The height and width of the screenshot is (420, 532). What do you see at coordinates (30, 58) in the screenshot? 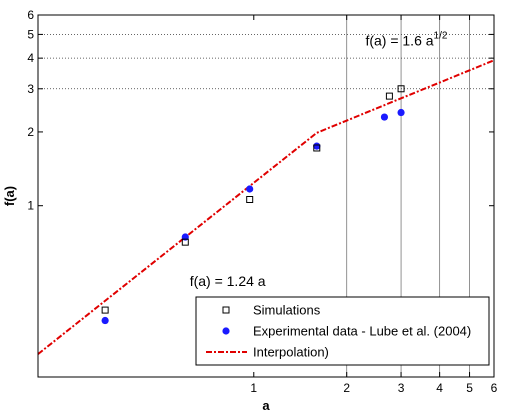
I see `y-tick-label: 4` at bounding box center [30, 58].